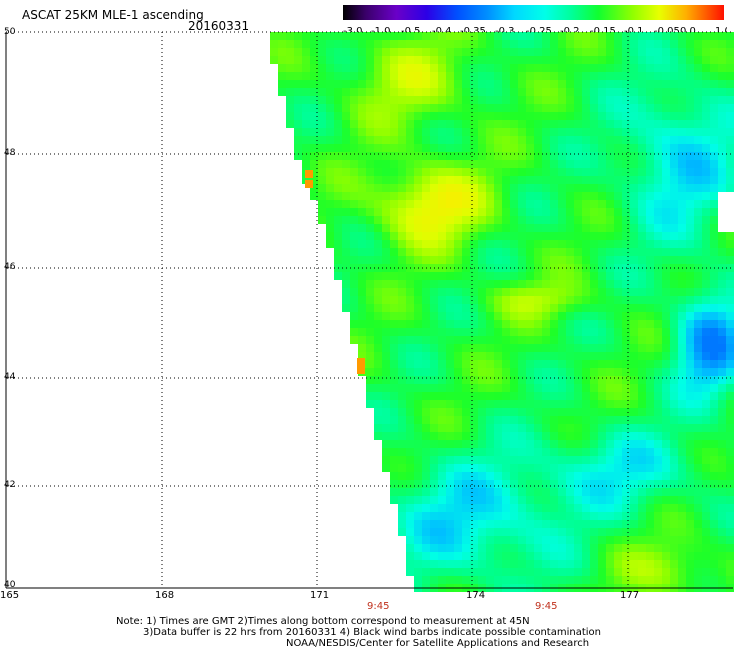 The width and height of the screenshot is (740, 650). What do you see at coordinates (10, 485) in the screenshot?
I see `lat-label-42: 42` at bounding box center [10, 485].